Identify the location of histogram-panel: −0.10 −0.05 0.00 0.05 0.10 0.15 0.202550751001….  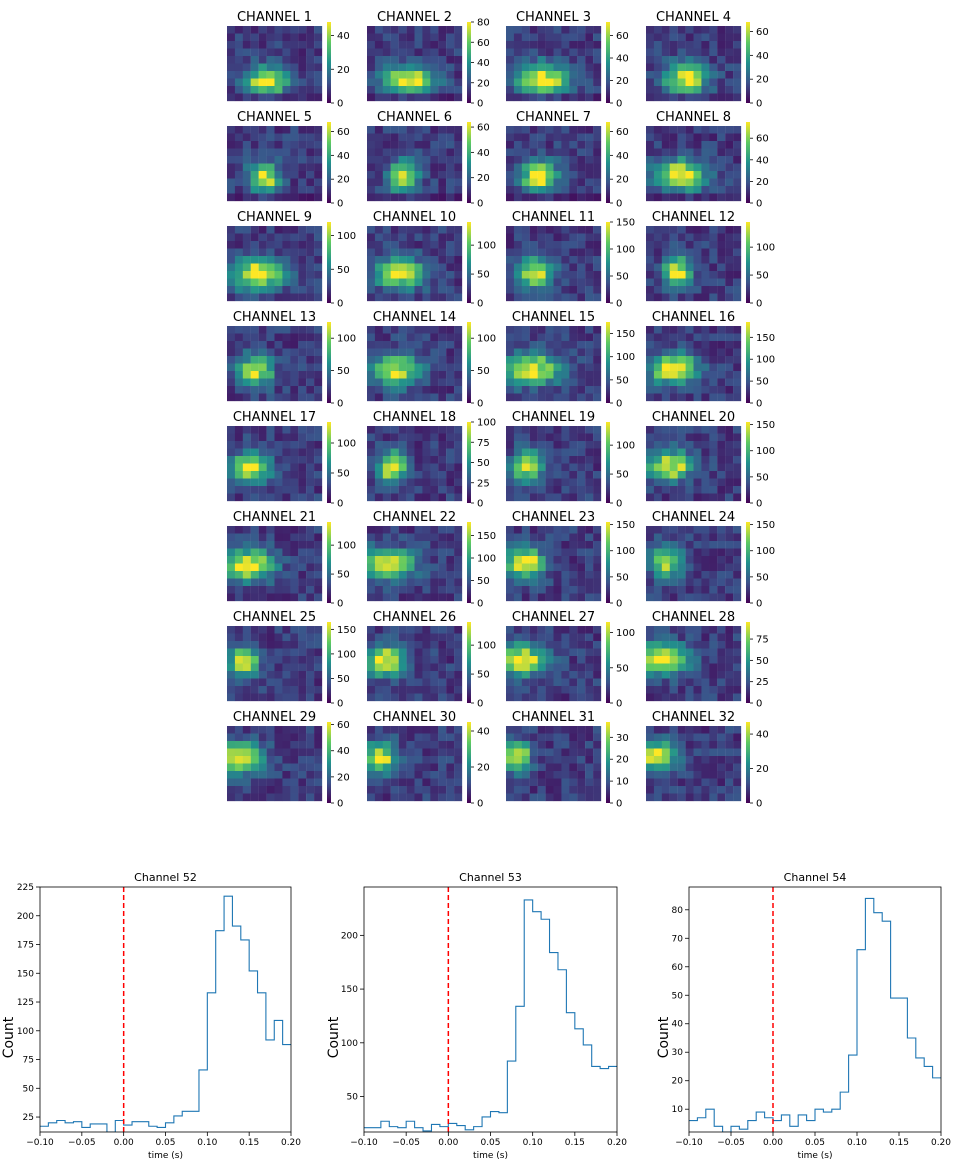
(151, 1016).